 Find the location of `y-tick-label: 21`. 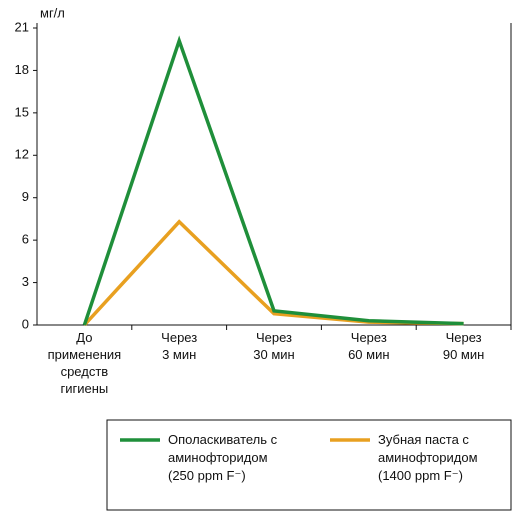

y-tick-label: 21 is located at coordinates (22, 26).